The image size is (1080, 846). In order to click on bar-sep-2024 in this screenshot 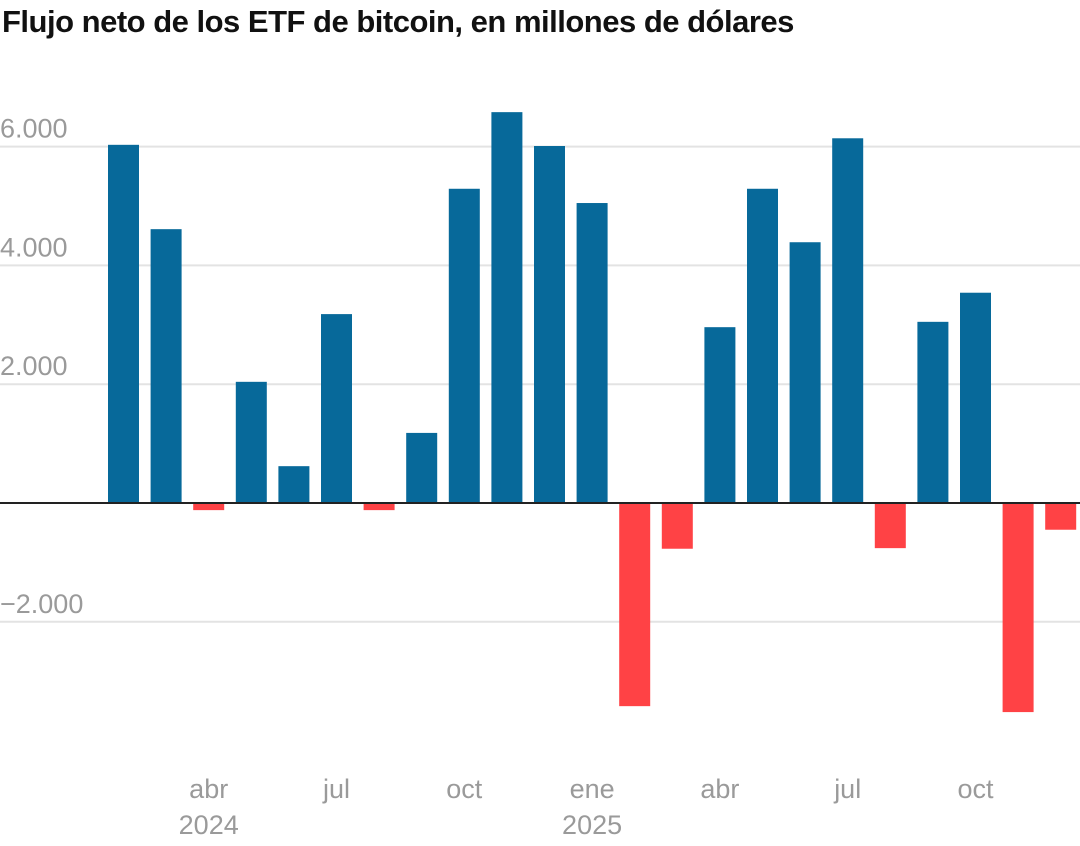, I will do `click(422, 467)`.